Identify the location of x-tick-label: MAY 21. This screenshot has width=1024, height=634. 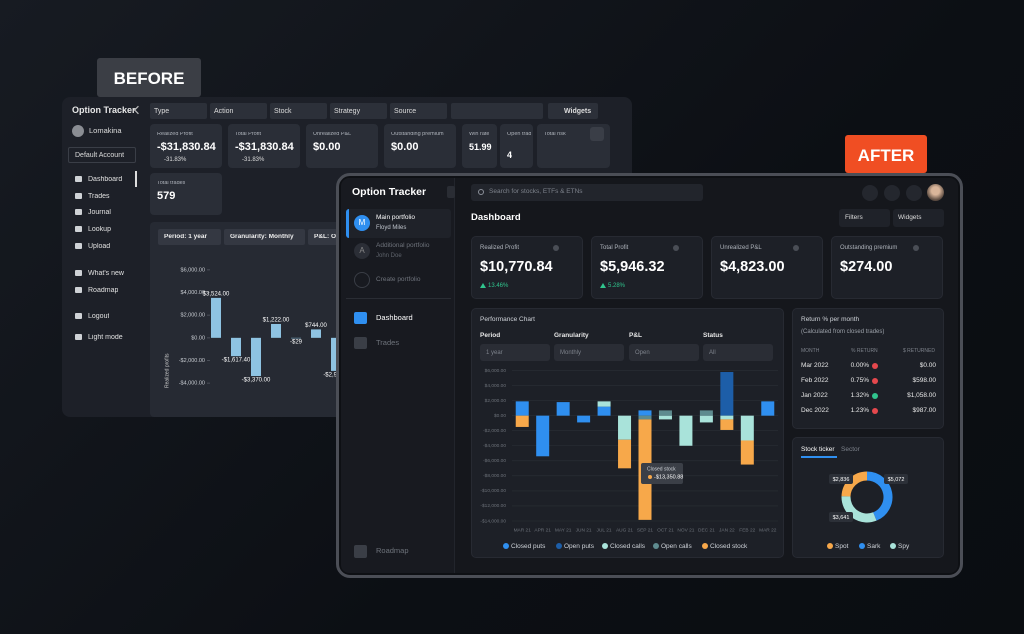
(563, 530).